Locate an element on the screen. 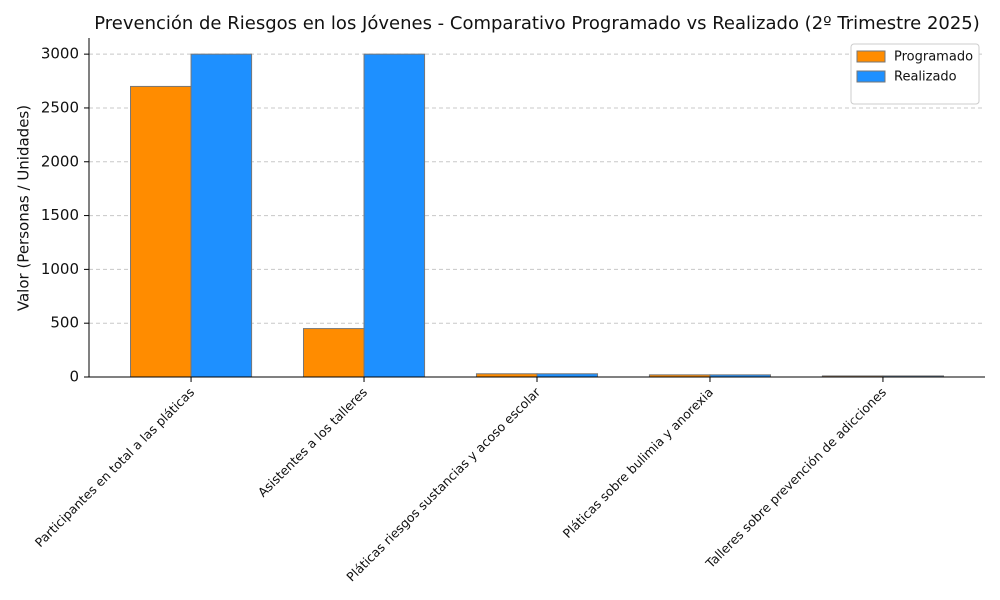 This screenshot has height=600, width=1000. y-tick-label: 0 is located at coordinates (74, 377).